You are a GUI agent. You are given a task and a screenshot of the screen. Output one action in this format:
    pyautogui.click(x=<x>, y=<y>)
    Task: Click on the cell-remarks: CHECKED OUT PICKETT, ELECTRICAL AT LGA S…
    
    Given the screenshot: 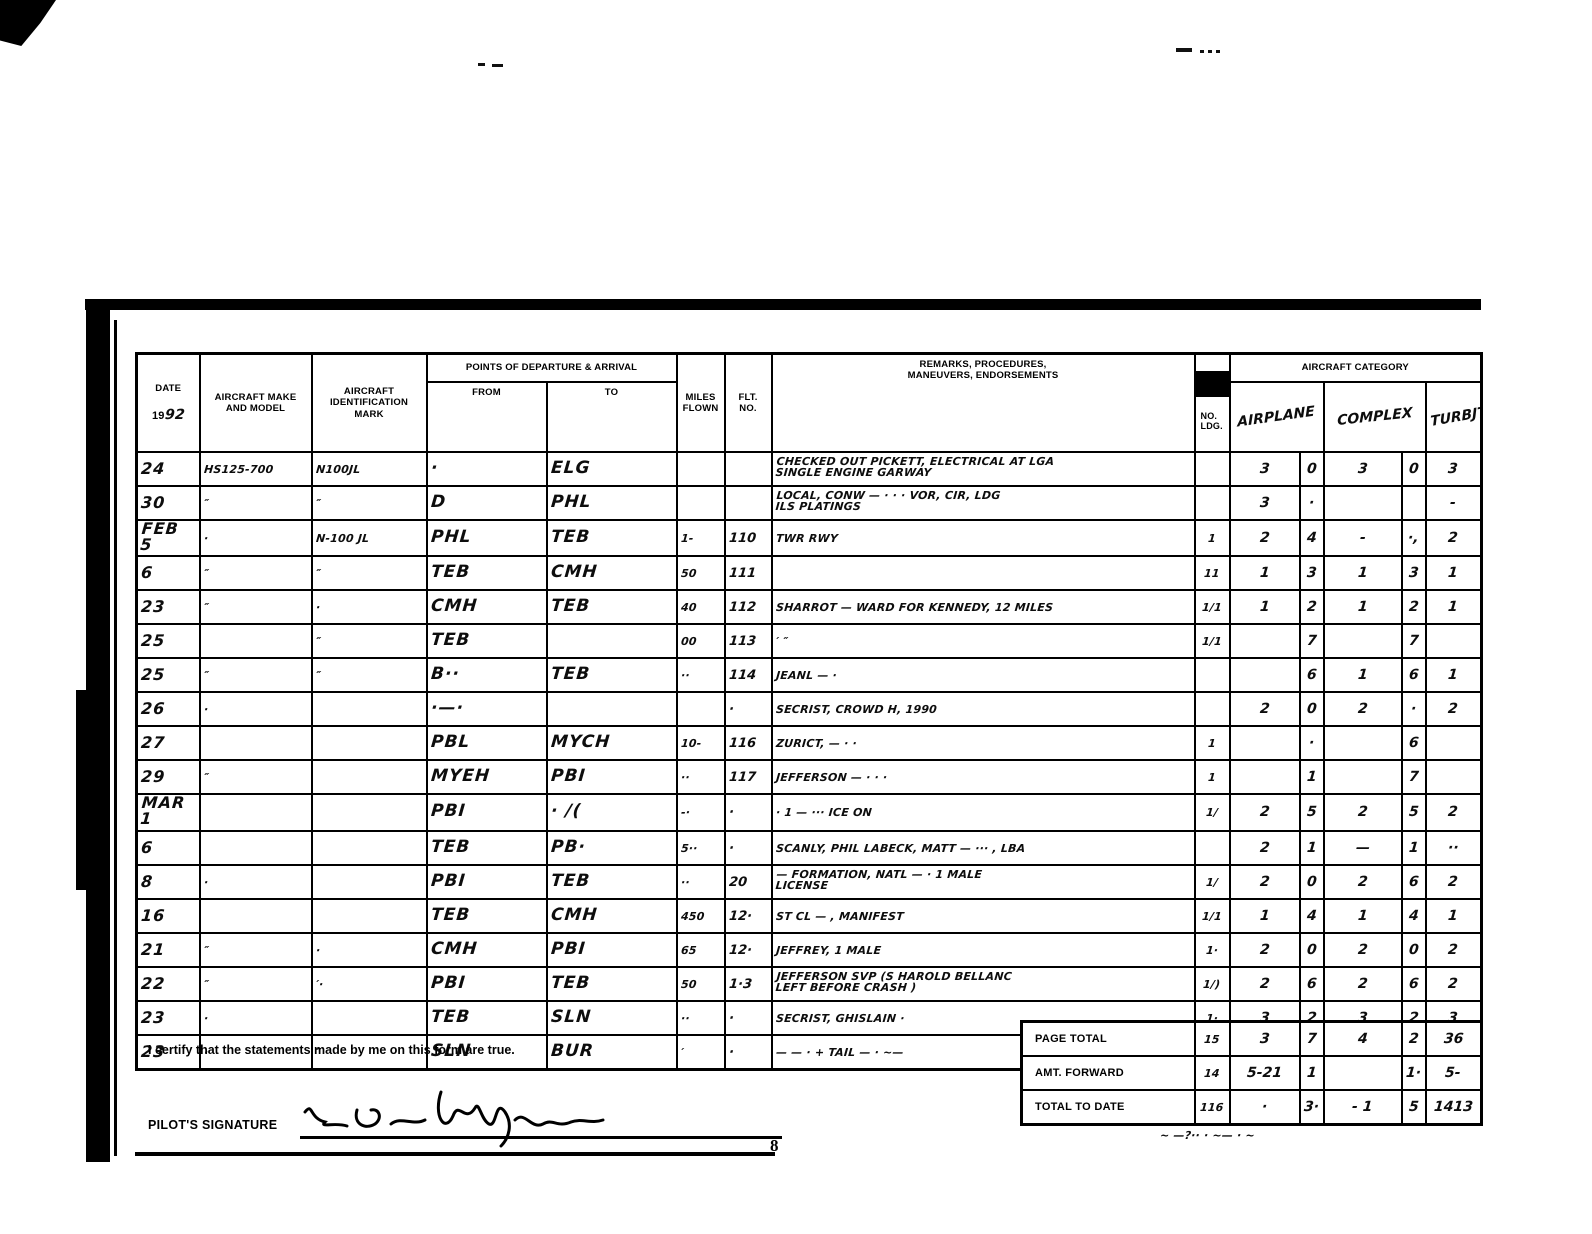 What is the action you would take?
    pyautogui.click(x=983, y=469)
    